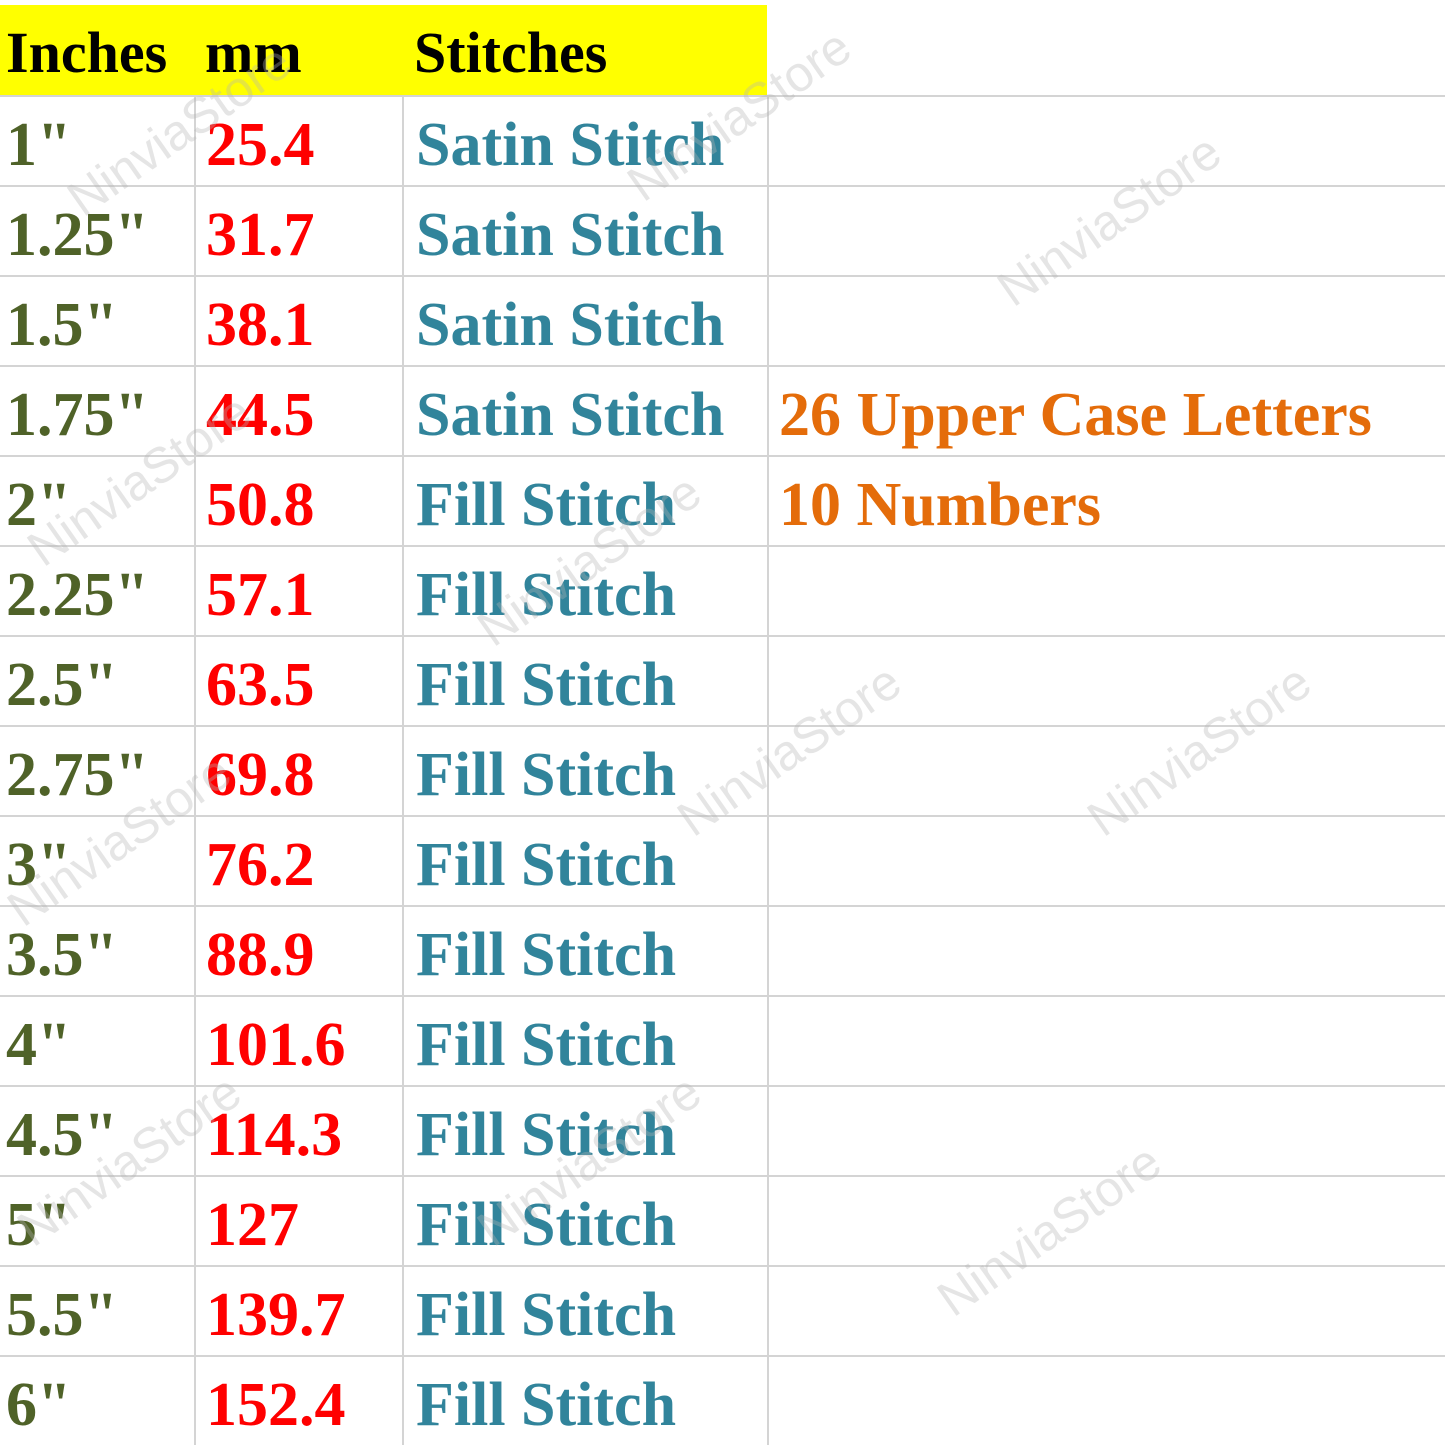 Image resolution: width=1445 pixels, height=1453 pixels. I want to click on inches-cell: 3.5", so click(62, 955).